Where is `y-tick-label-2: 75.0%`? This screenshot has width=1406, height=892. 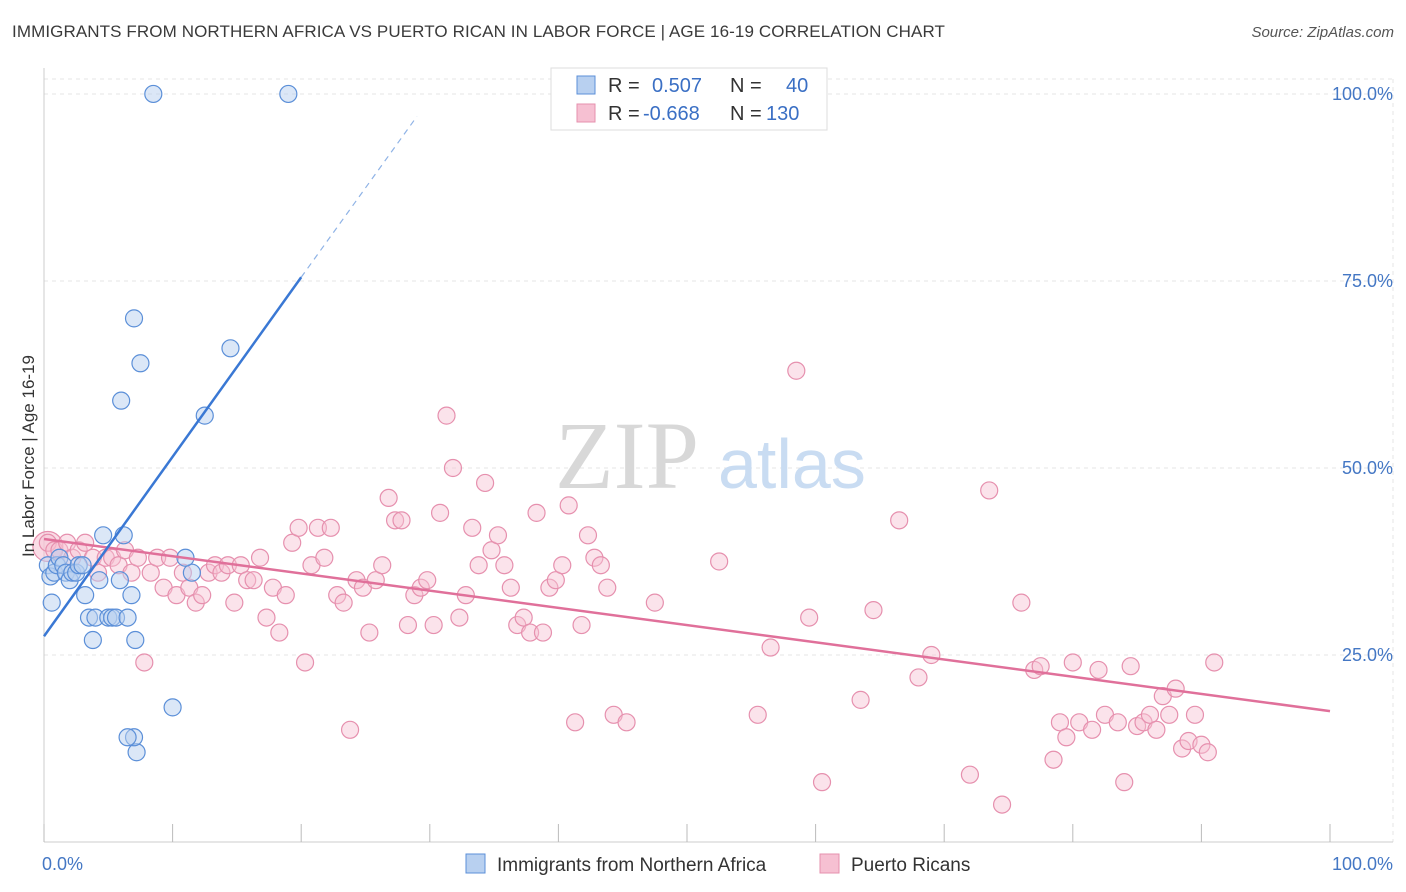 y-tick-label-2: 75.0% is located at coordinates (1367, 281).